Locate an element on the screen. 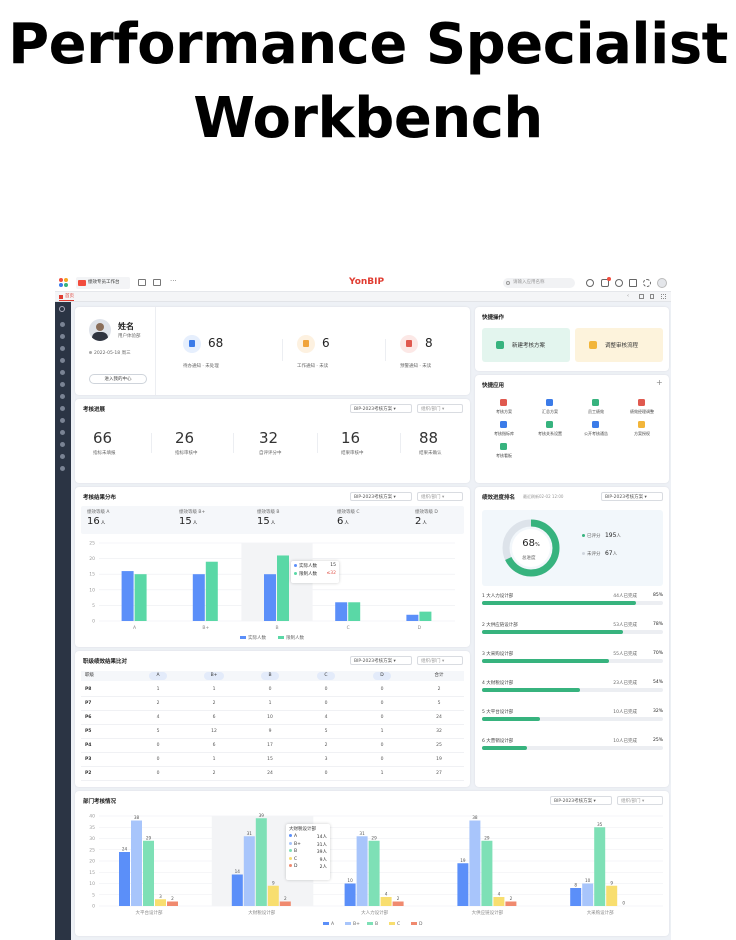 This screenshot has height=940, width=736. tab-lock-icon is located at coordinates (652, 296).